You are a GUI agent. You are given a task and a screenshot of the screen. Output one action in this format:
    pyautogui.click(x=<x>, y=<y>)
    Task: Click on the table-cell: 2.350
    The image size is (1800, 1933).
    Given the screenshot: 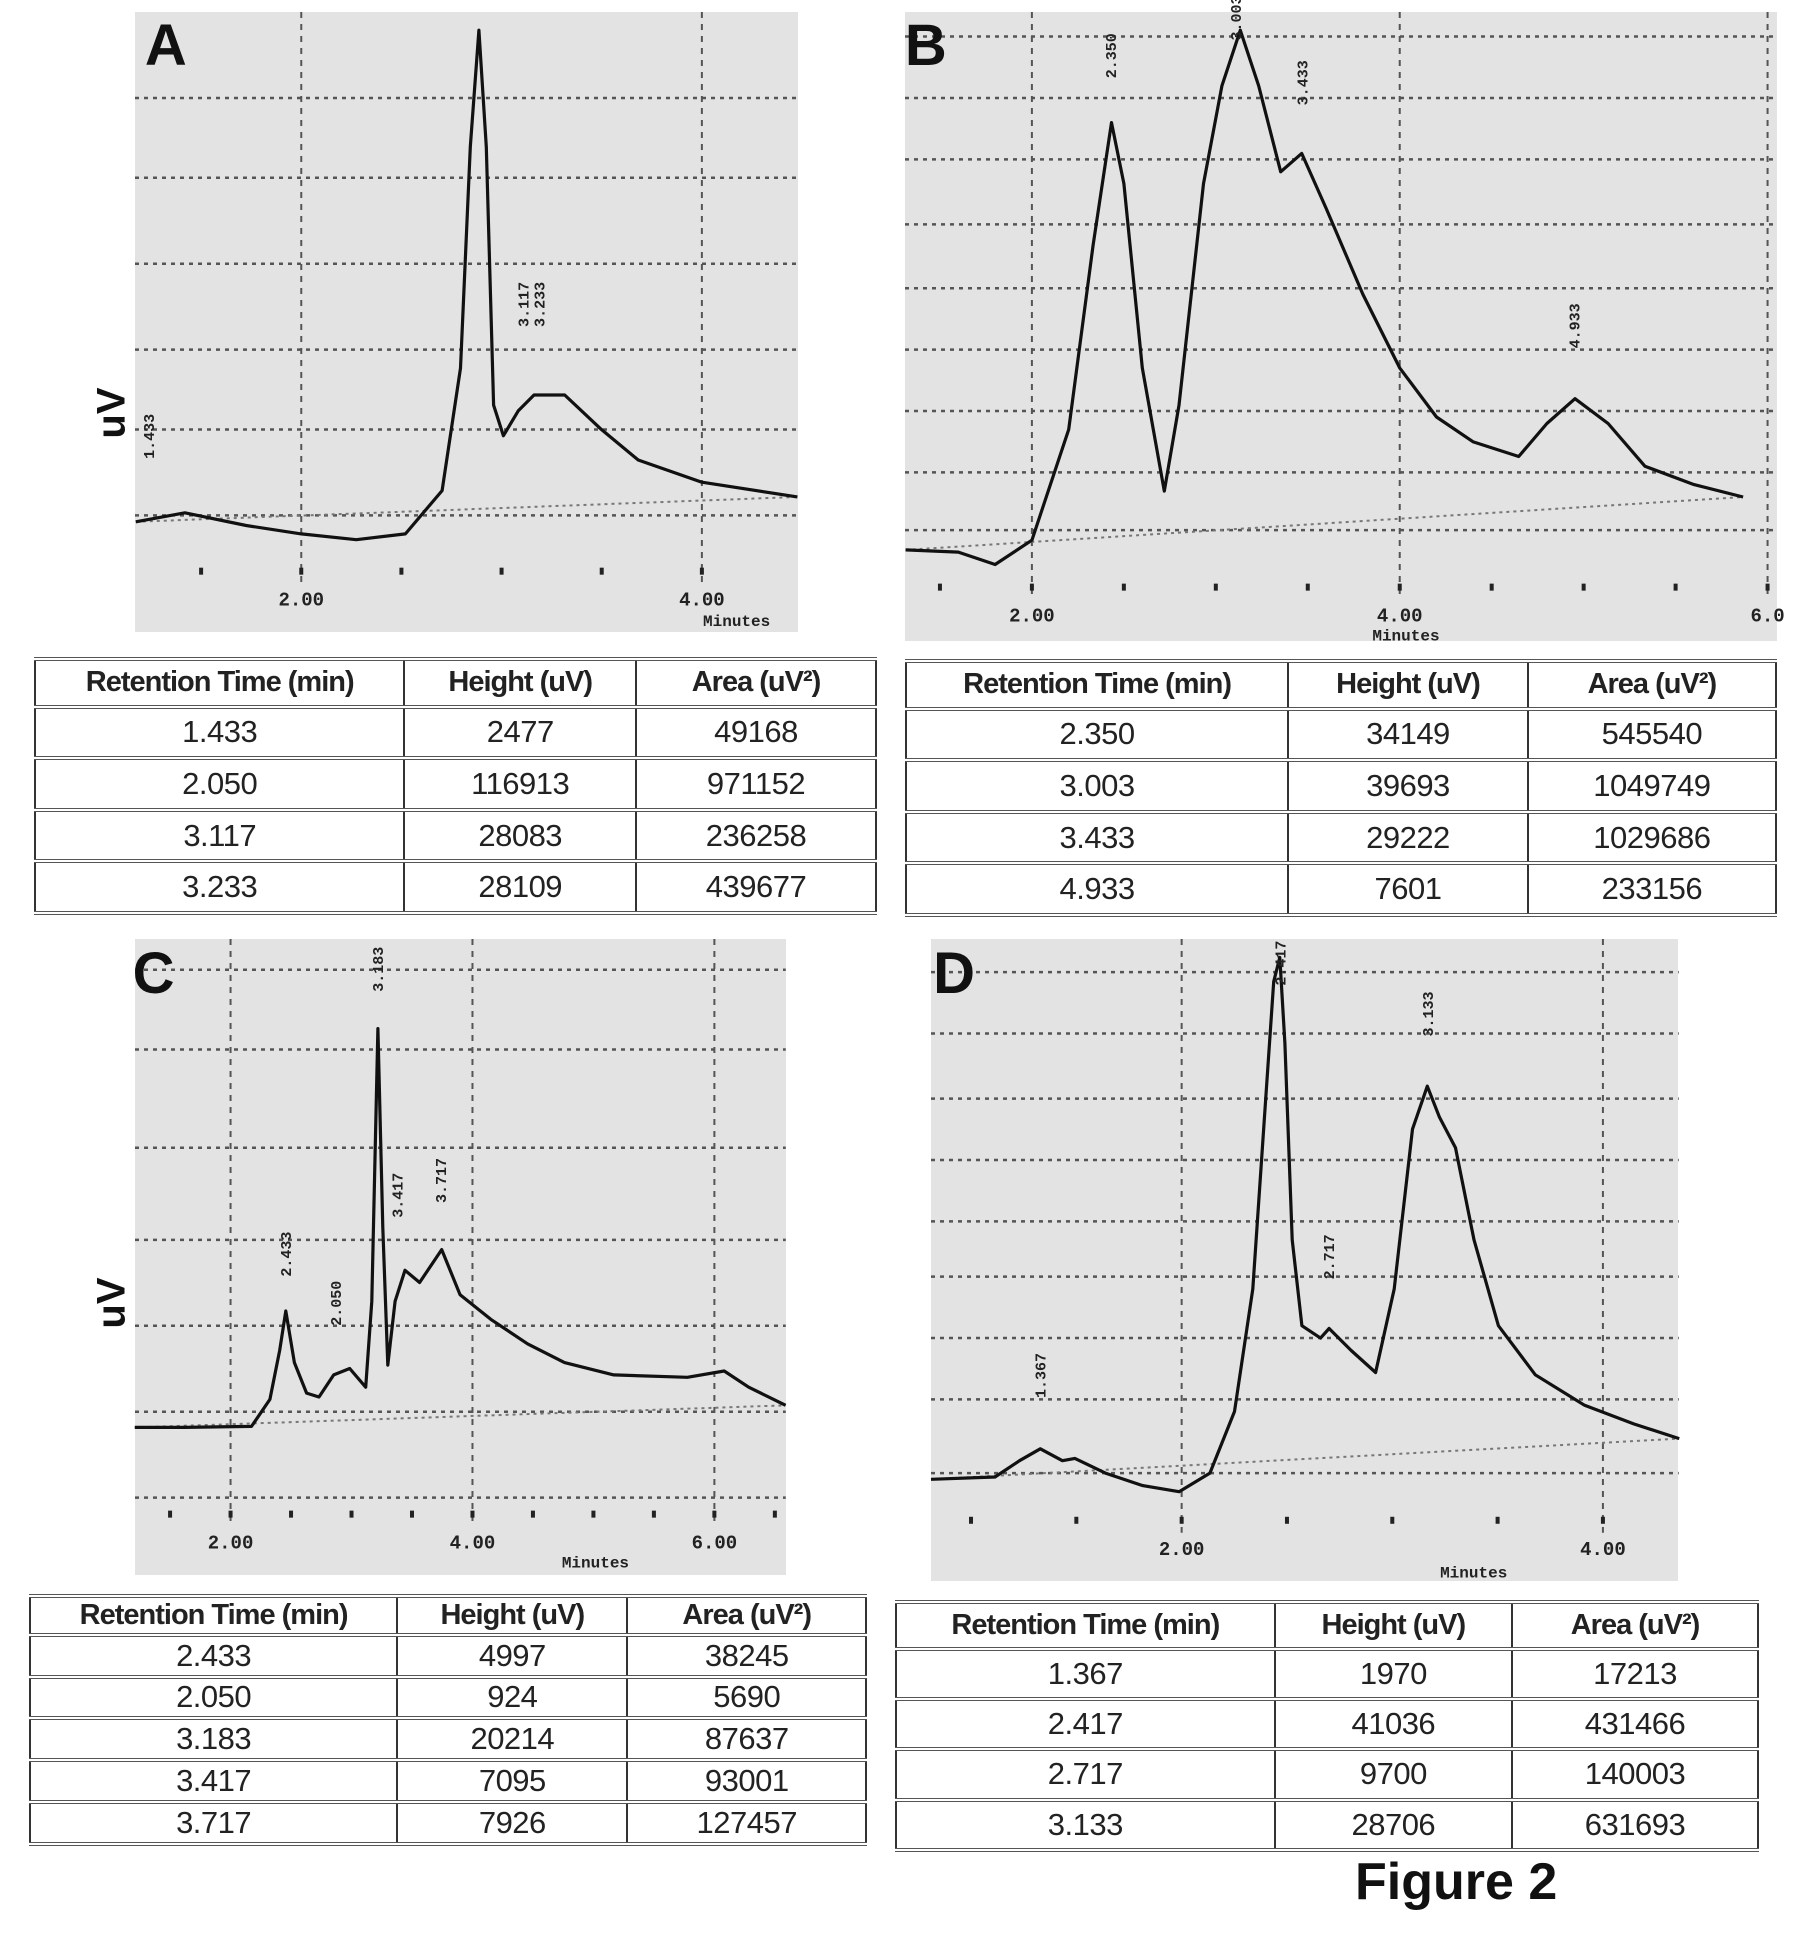 What is the action you would take?
    pyautogui.click(x=1097, y=734)
    